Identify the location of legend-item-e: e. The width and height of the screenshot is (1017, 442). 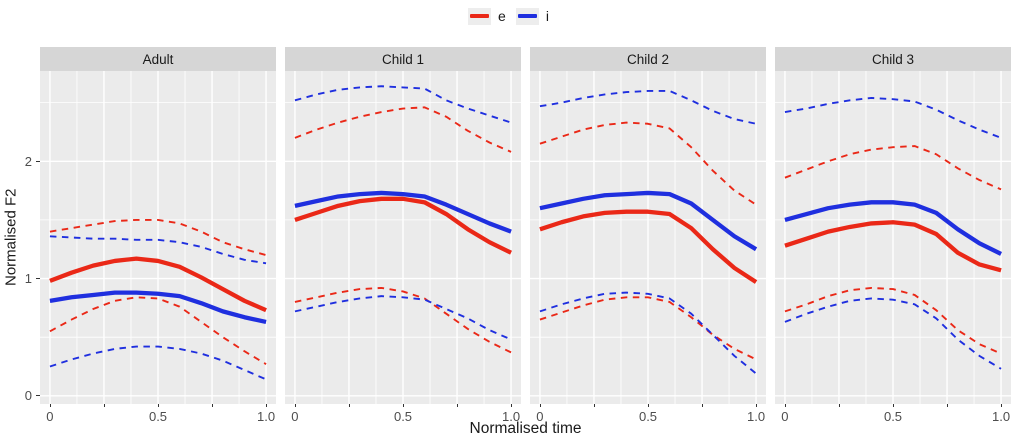
(487, 16).